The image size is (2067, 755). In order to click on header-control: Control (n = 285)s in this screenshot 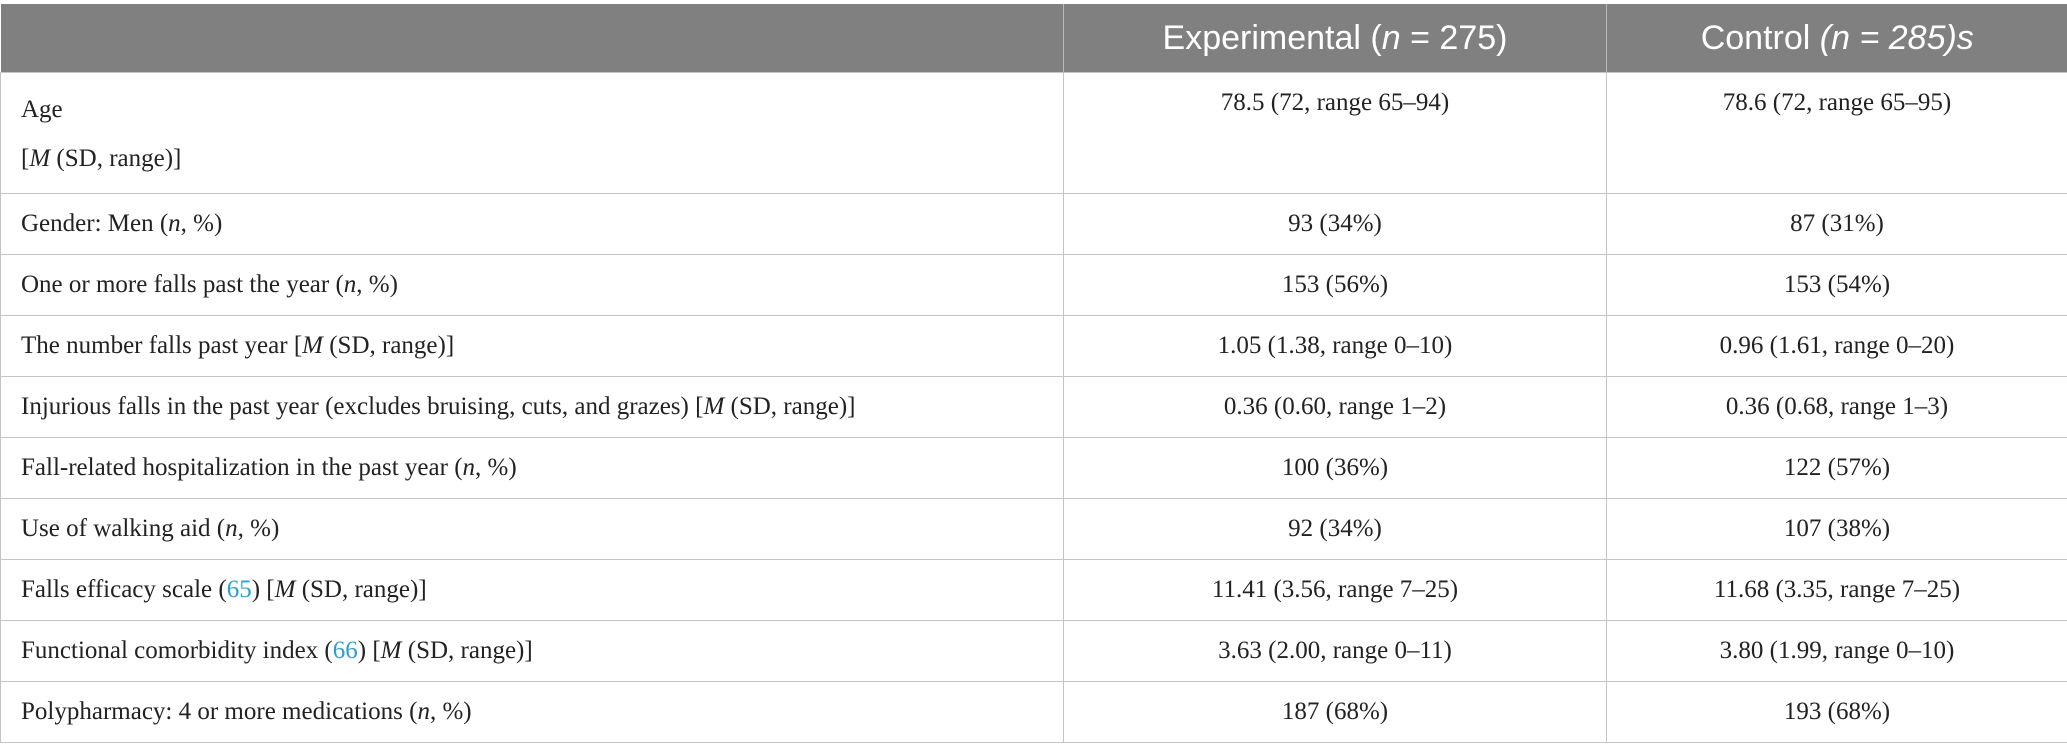, I will do `click(1836, 38)`.